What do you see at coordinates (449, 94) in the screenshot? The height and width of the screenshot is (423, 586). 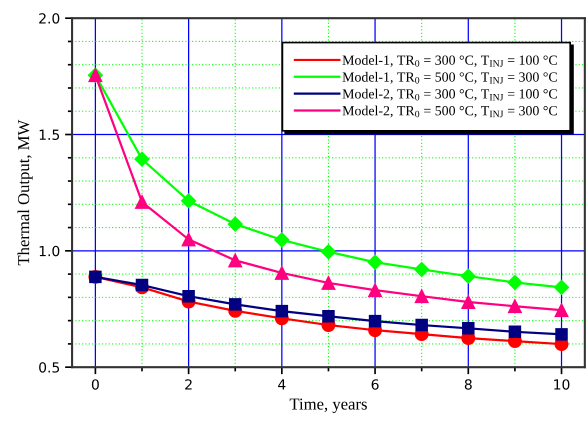 I see `legend-label: Model-2, TR$_{0}$ = 300 °C, T$_{INJ}$ = 100 °C` at bounding box center [449, 94].